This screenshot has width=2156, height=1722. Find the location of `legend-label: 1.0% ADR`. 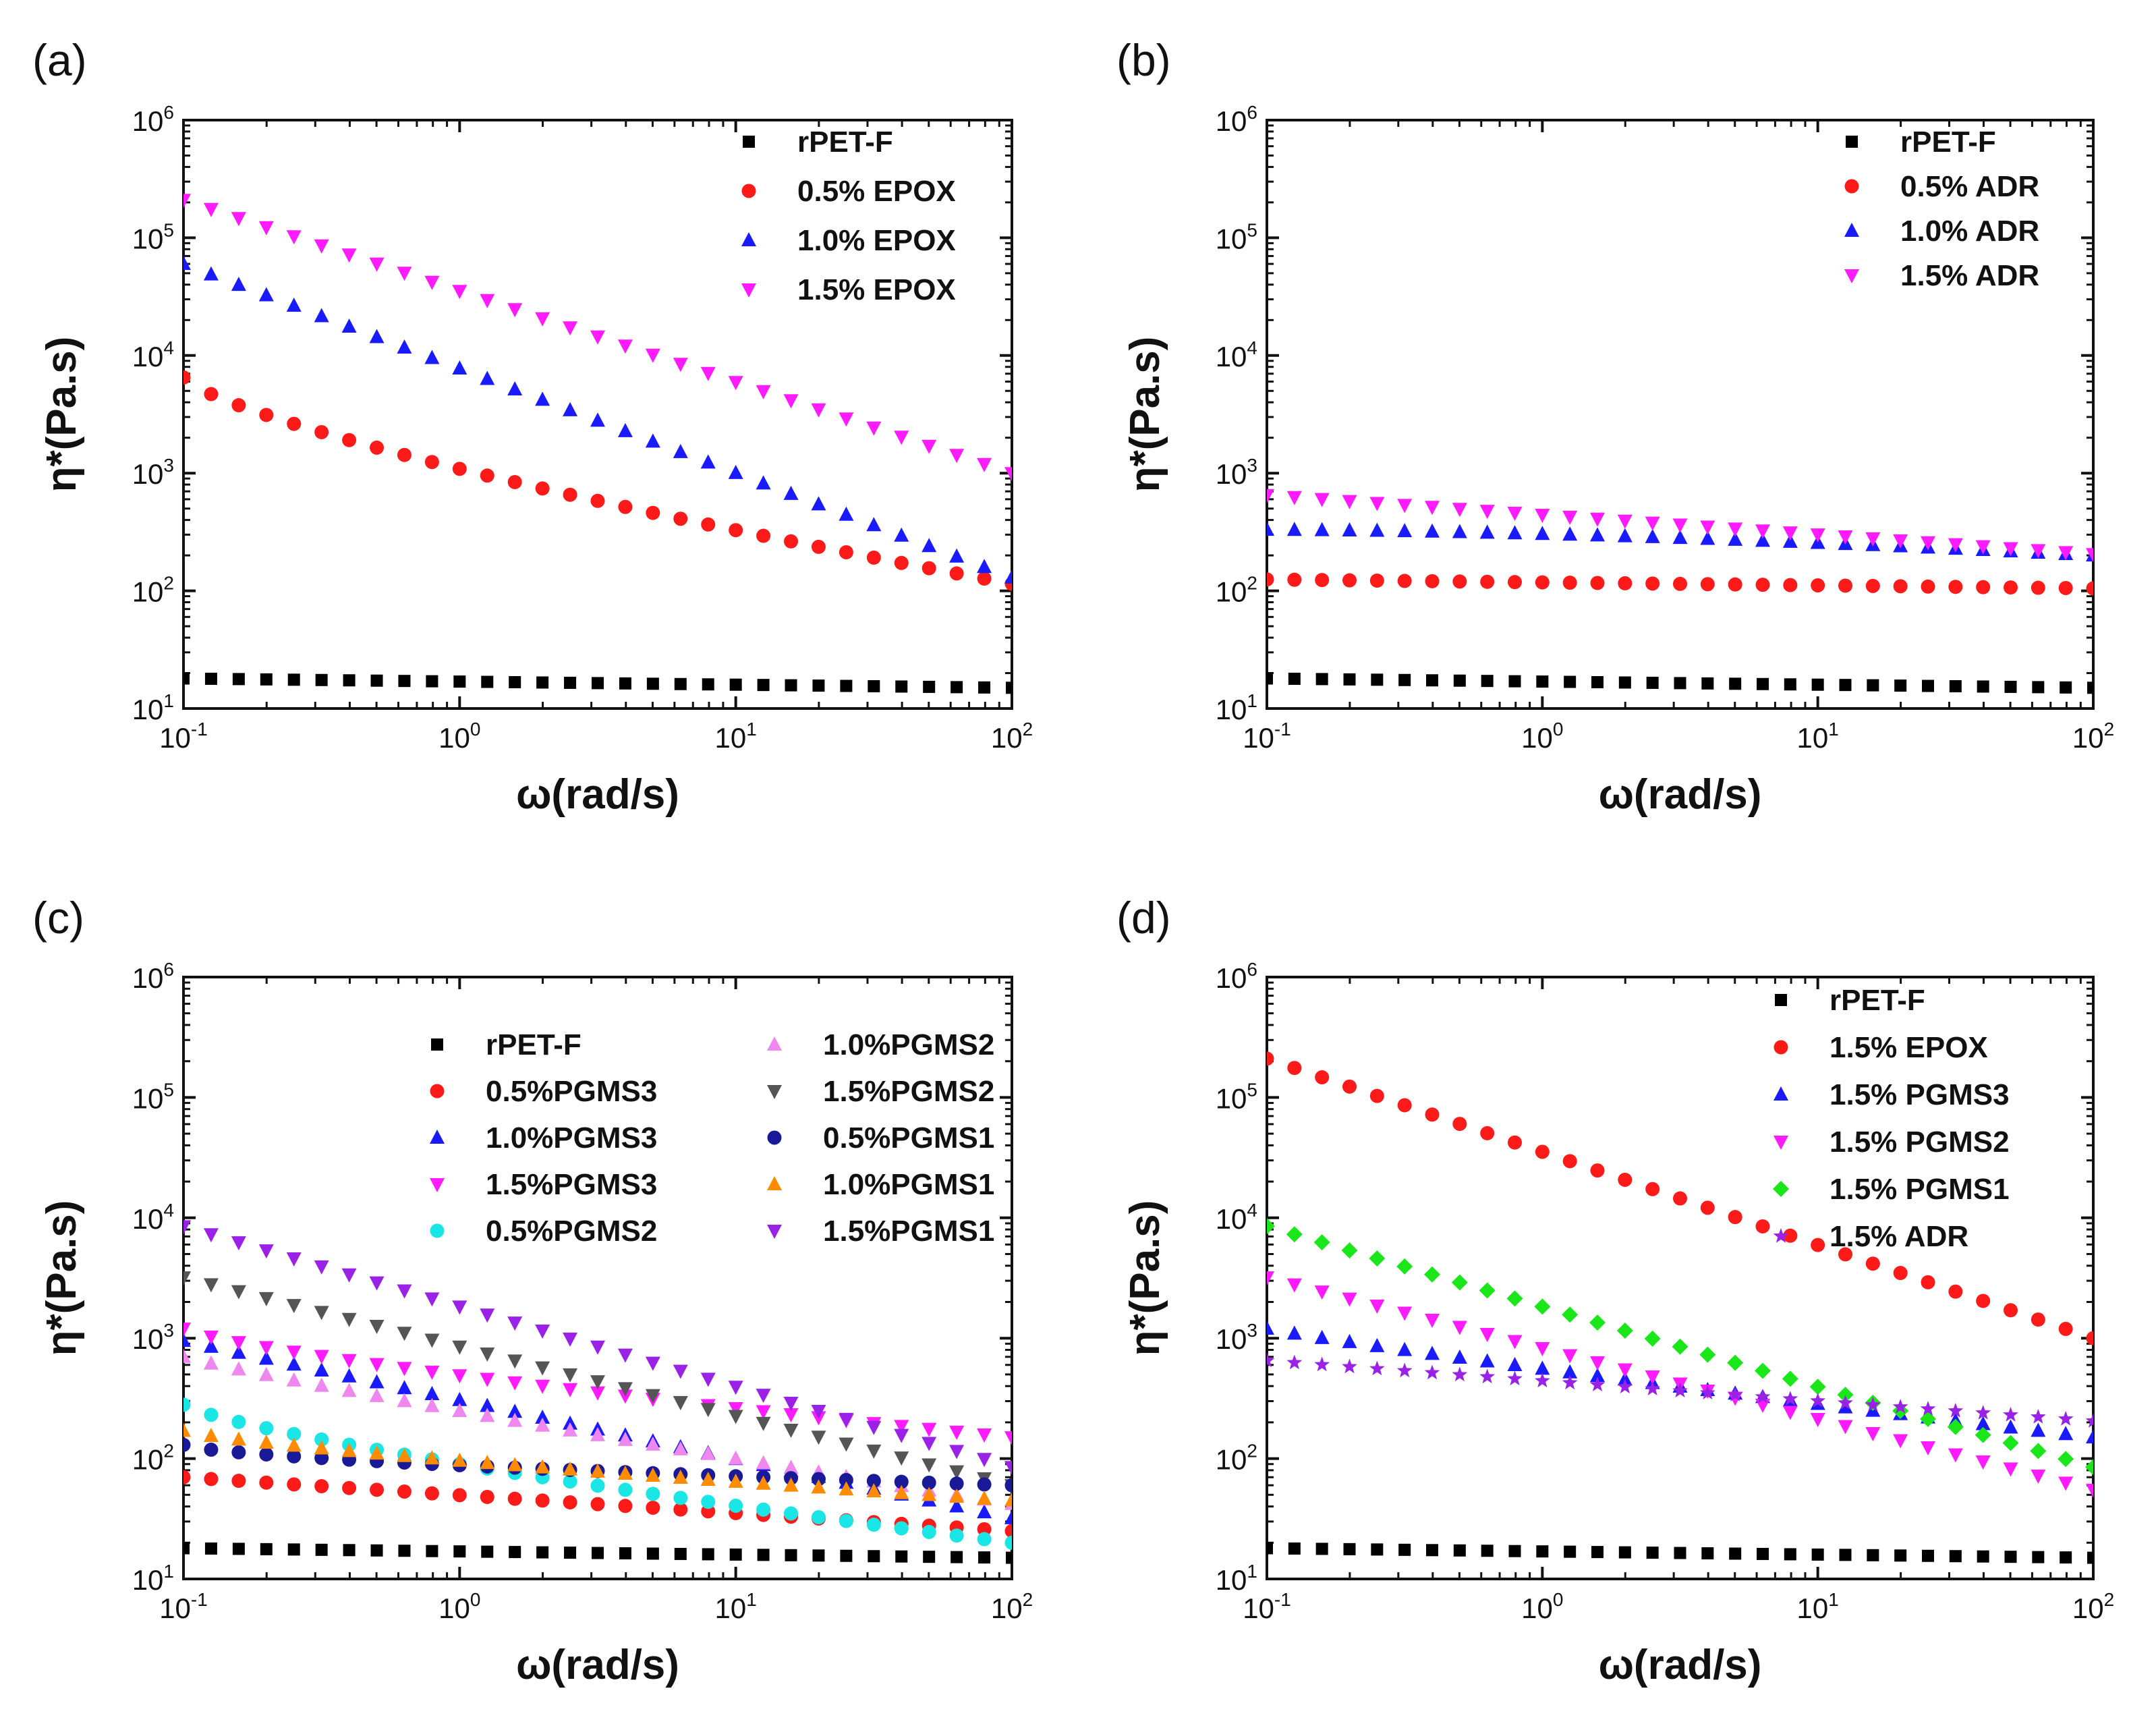

legend-label: 1.0% ADR is located at coordinates (1969, 232).